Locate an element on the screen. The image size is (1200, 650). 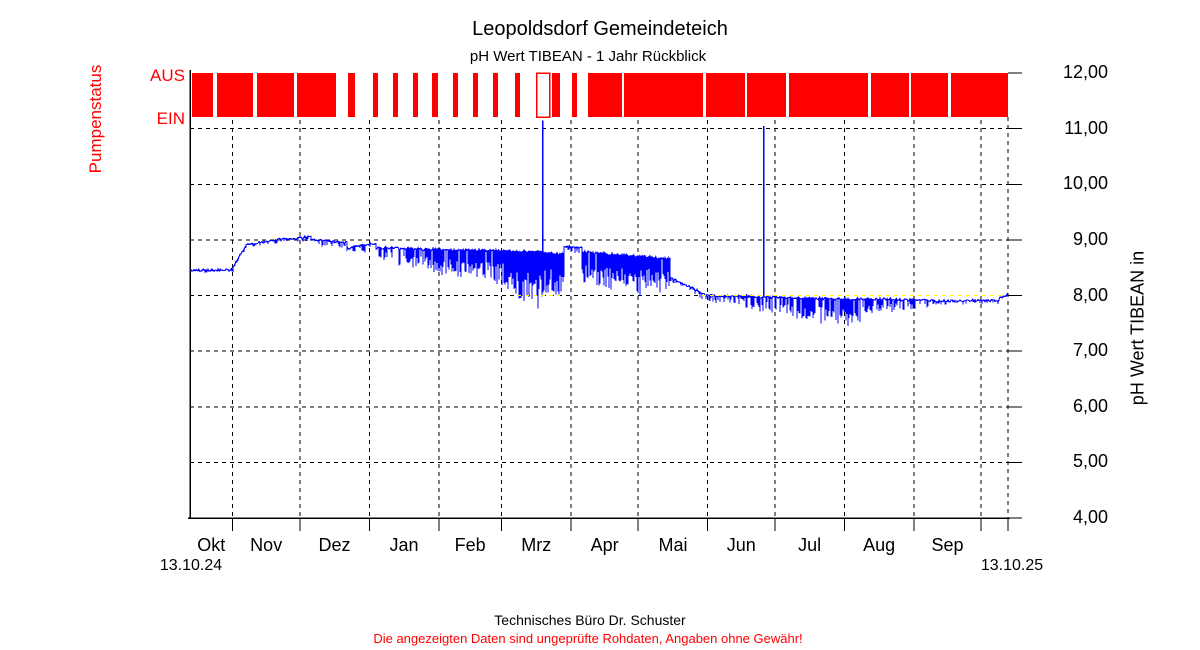
y-tick-label: 11,00 is located at coordinates (1086, 127).